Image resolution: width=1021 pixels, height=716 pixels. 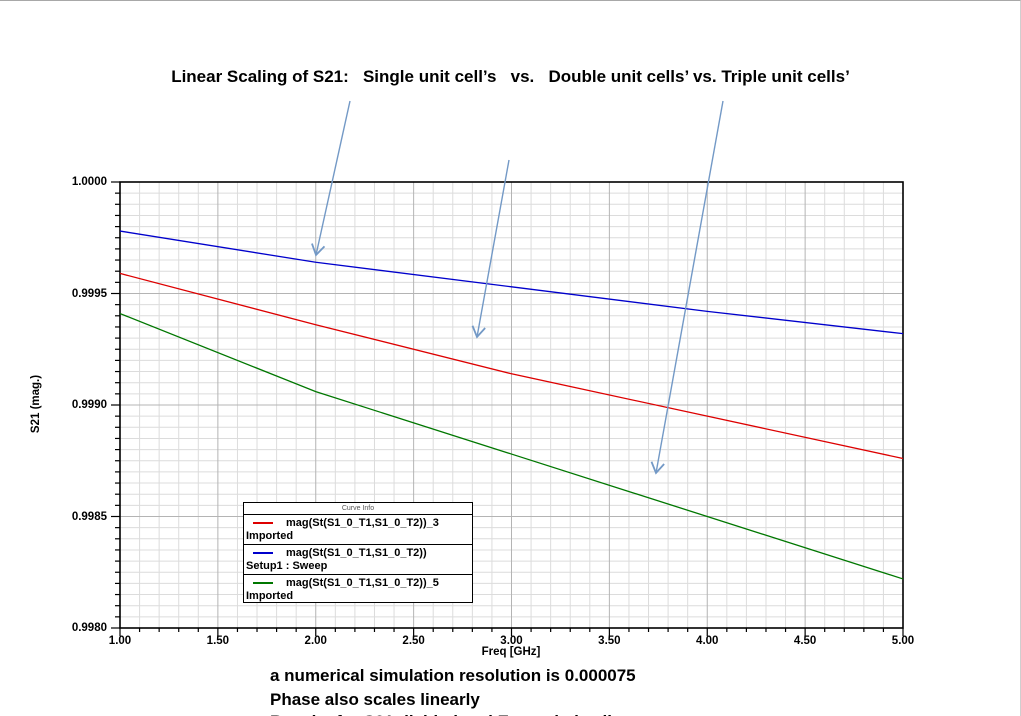 I want to click on legend-title: Curve Info, so click(x=358, y=509).